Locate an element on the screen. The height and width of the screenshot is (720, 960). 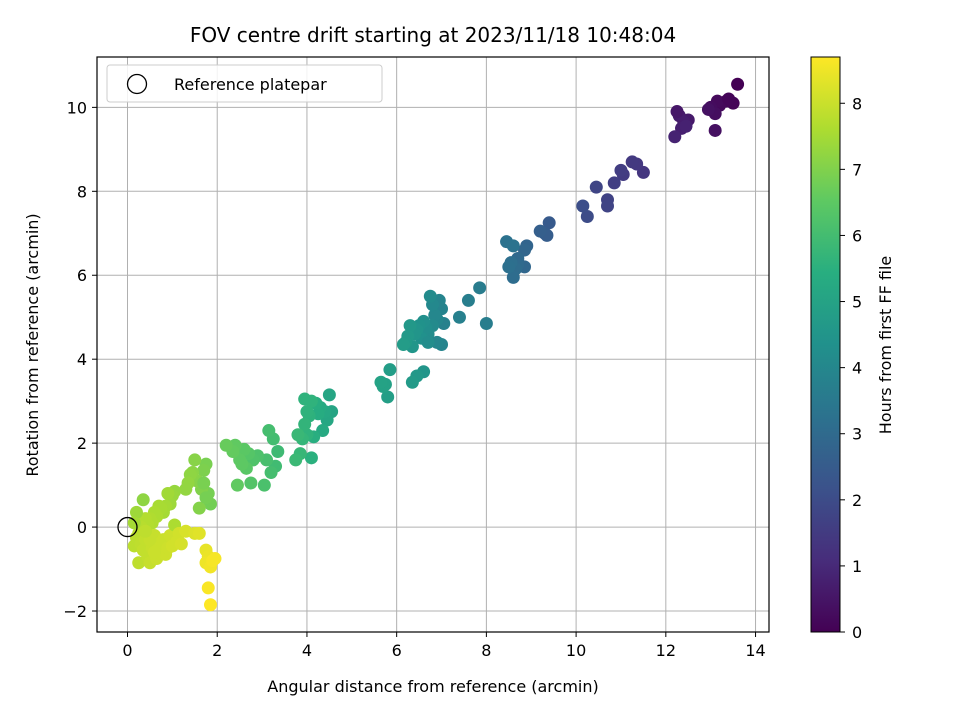
reference-platepar-marker is located at coordinates (127, 527).